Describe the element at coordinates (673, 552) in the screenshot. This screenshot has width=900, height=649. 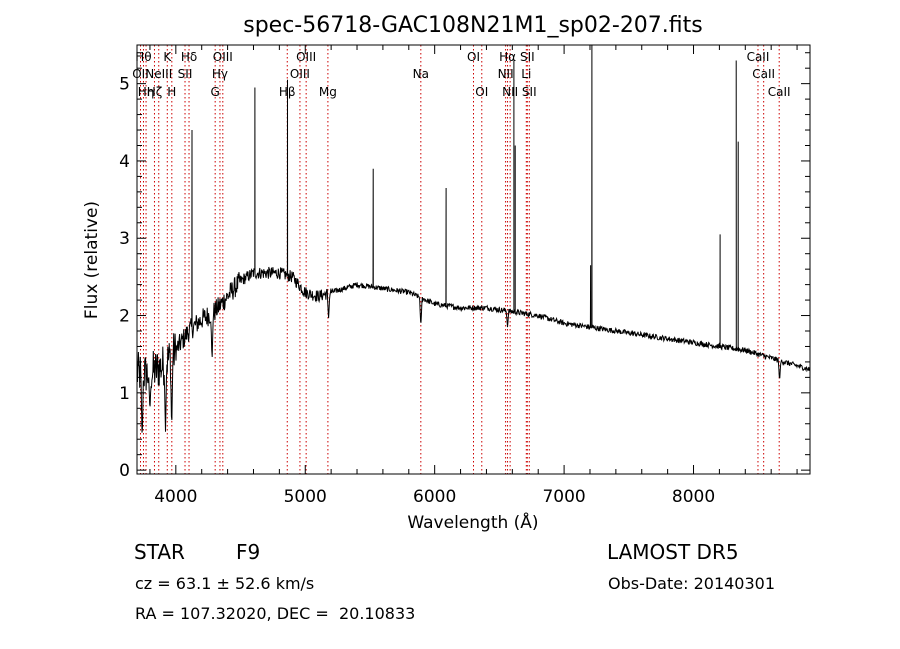
I see `survey-name: LAMOST DR5` at that location.